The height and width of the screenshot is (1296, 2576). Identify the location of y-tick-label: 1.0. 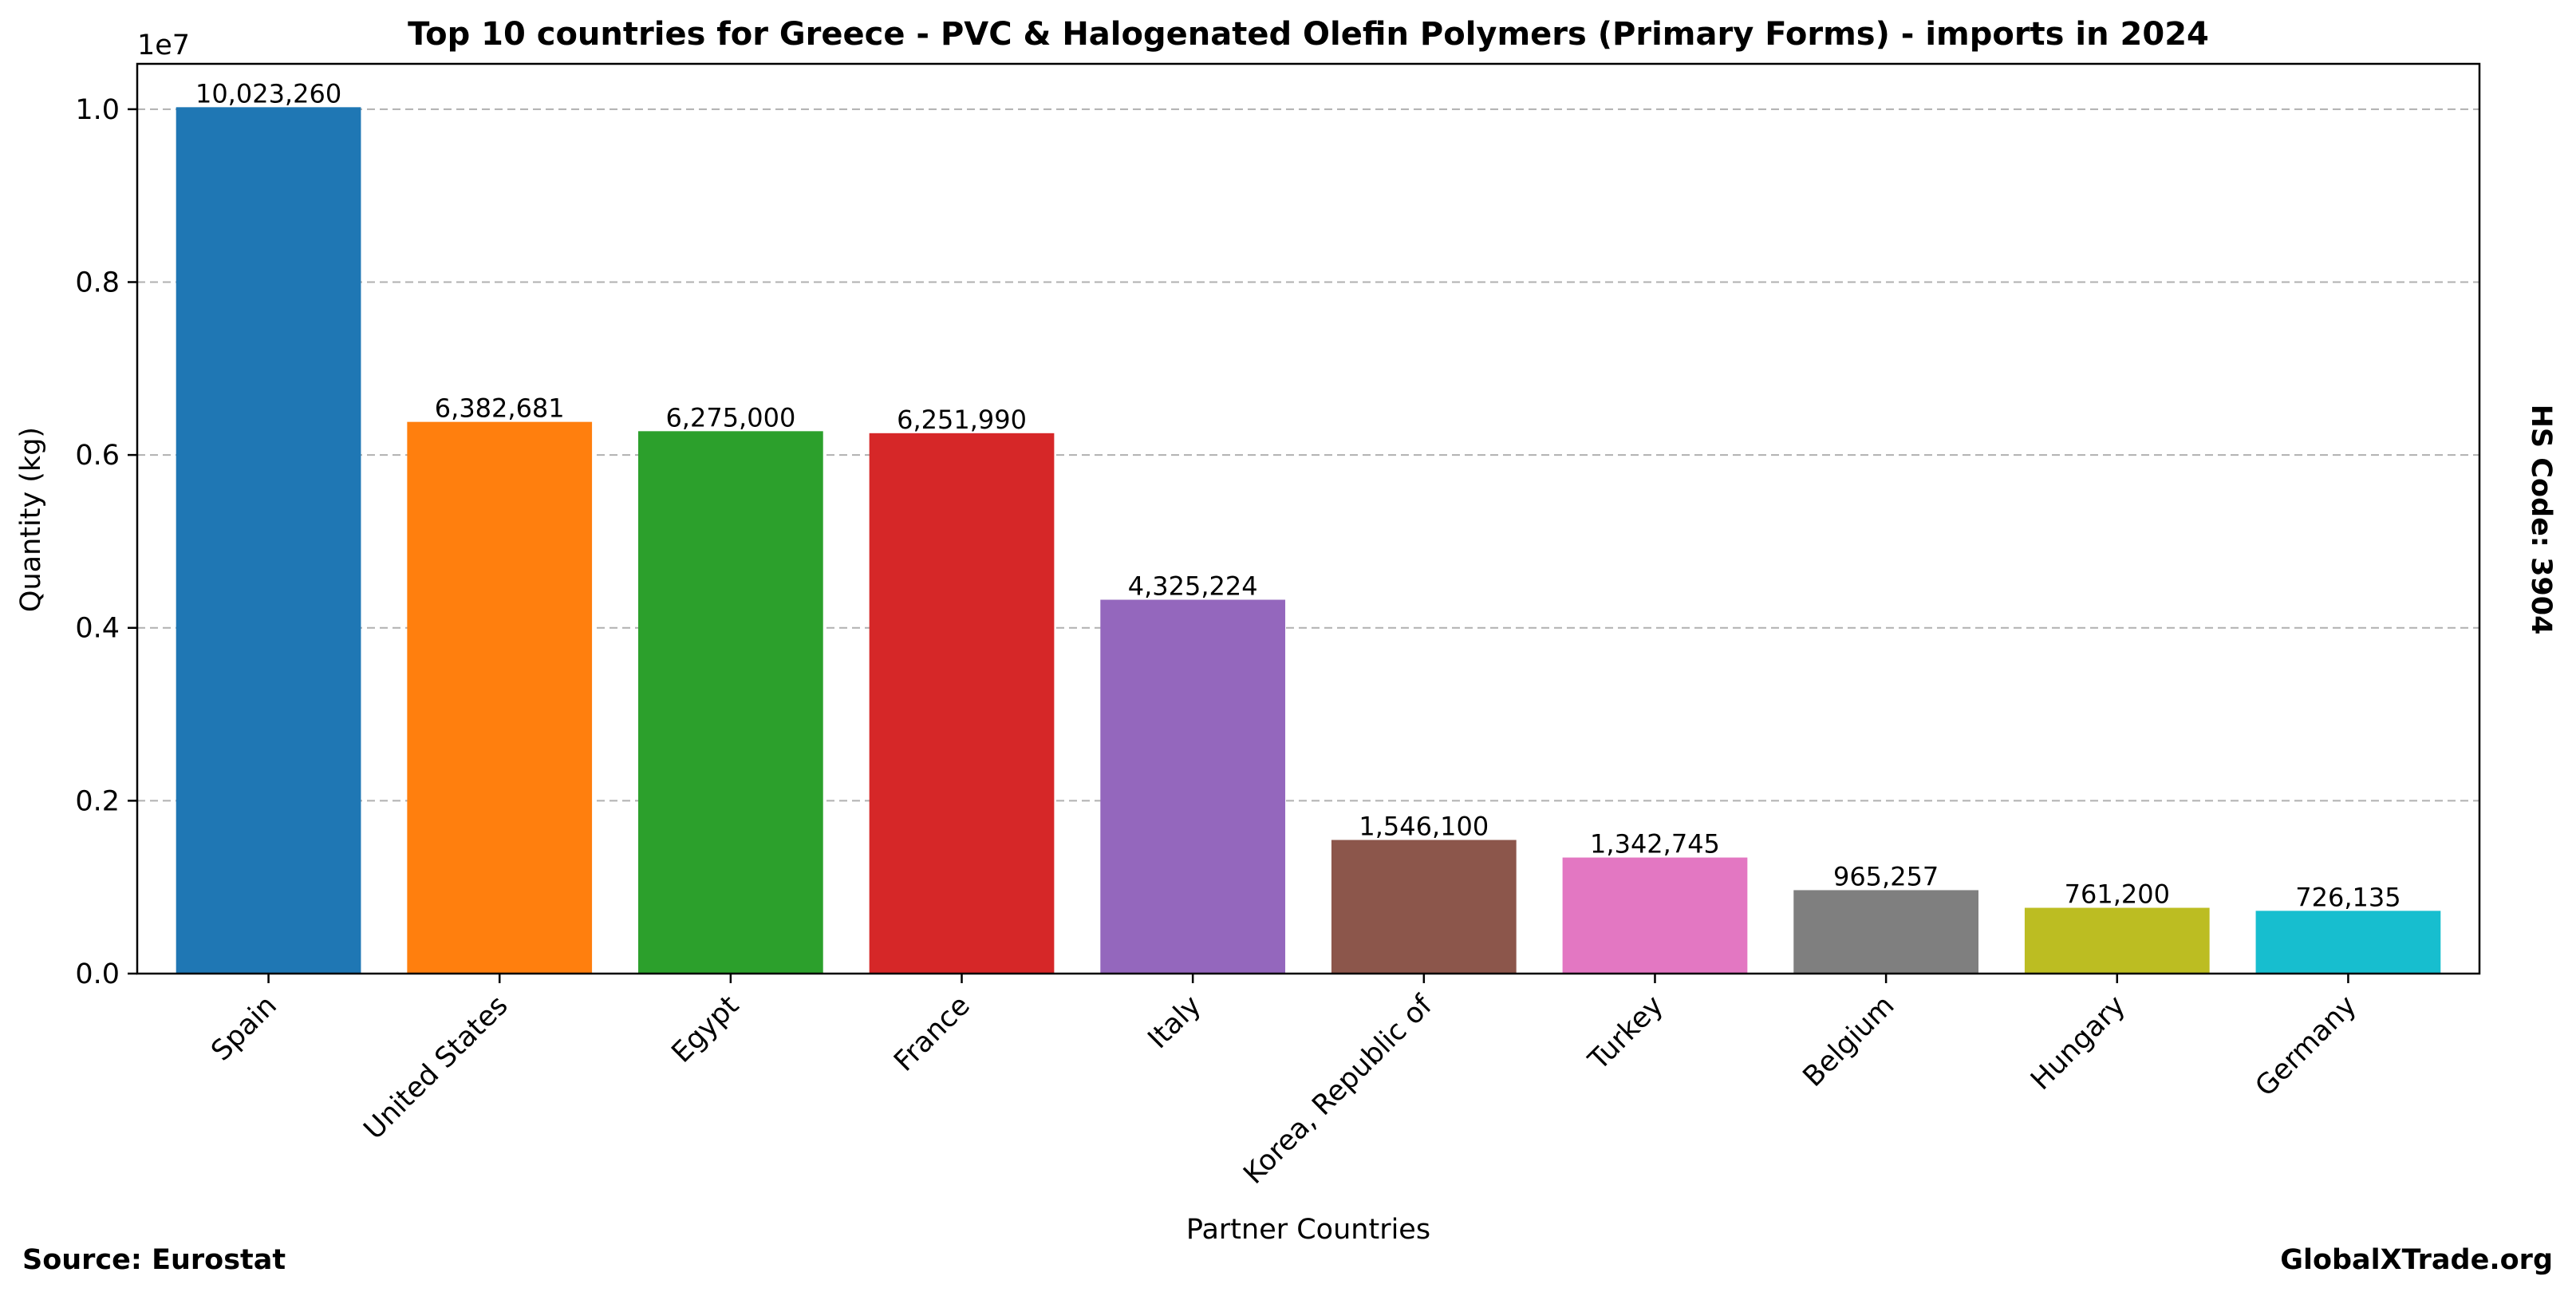
(98, 110).